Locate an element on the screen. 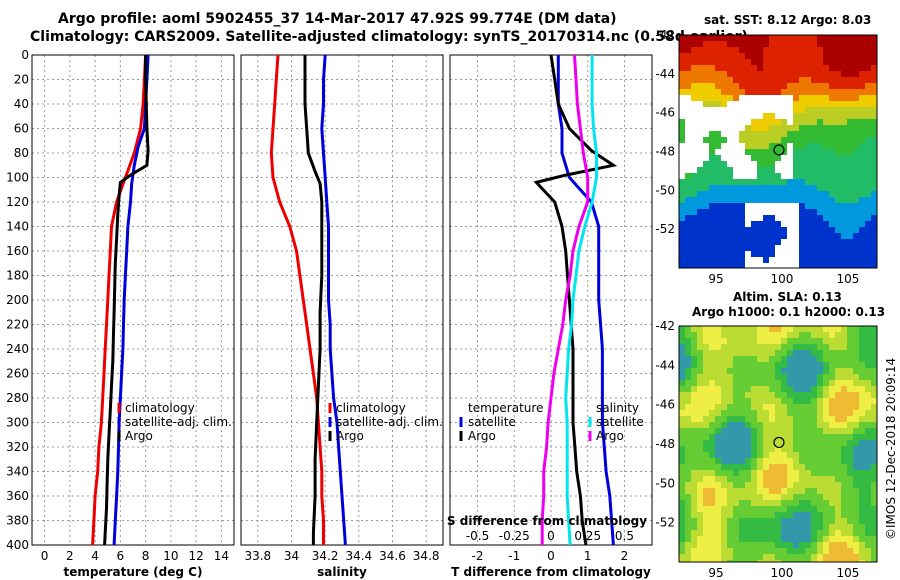 Image resolution: width=900 pixels, height=580 pixels. map-frame is located at coordinates (778, 444).